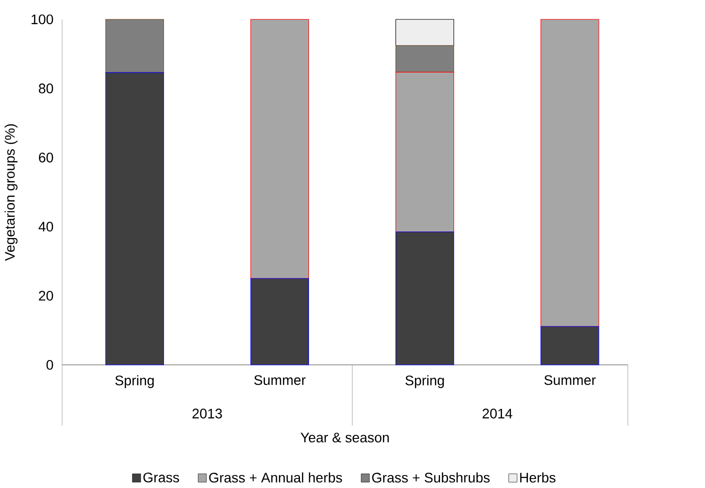 This screenshot has width=705, height=488. Describe the element at coordinates (46, 295) in the screenshot. I see `y-tick-label: 20` at that location.